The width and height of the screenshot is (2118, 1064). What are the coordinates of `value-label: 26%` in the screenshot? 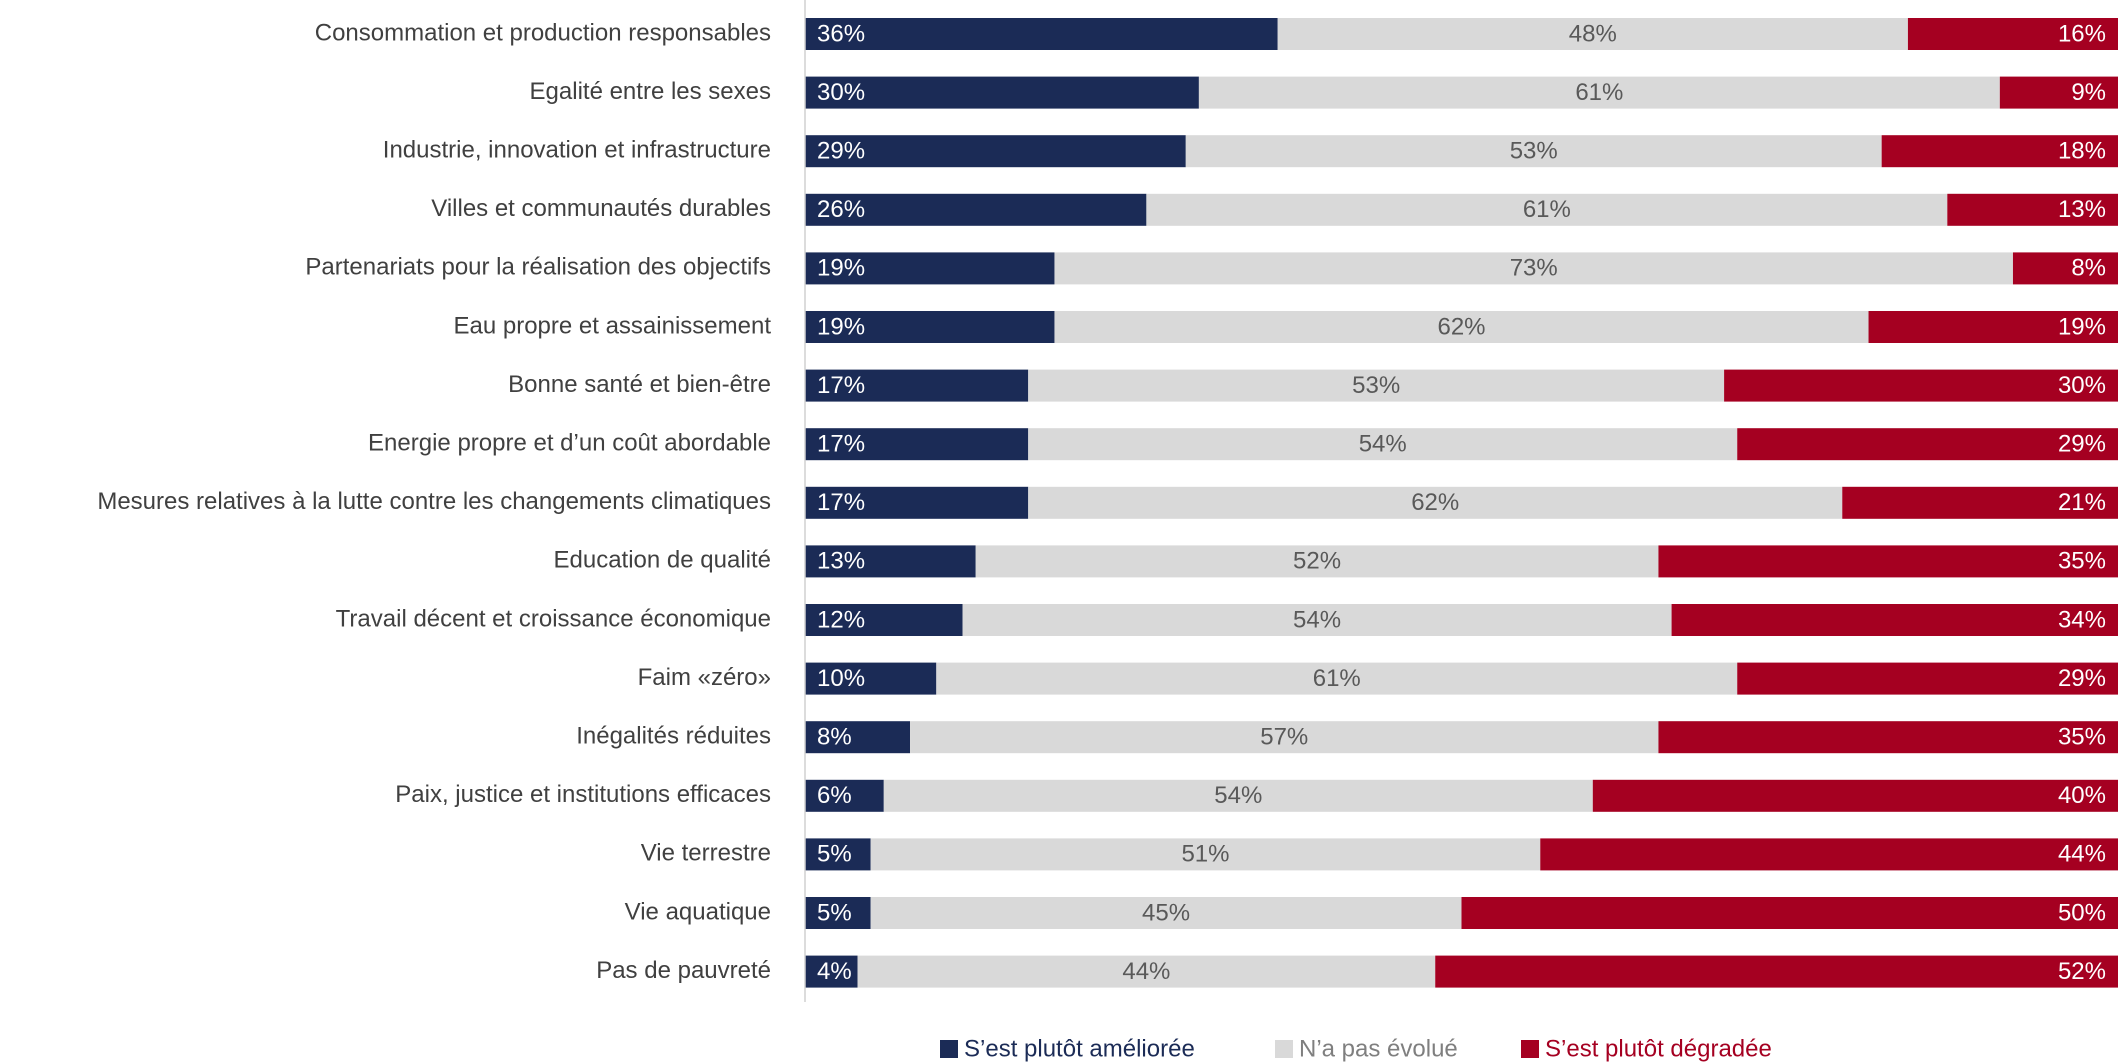 It's located at (841, 209).